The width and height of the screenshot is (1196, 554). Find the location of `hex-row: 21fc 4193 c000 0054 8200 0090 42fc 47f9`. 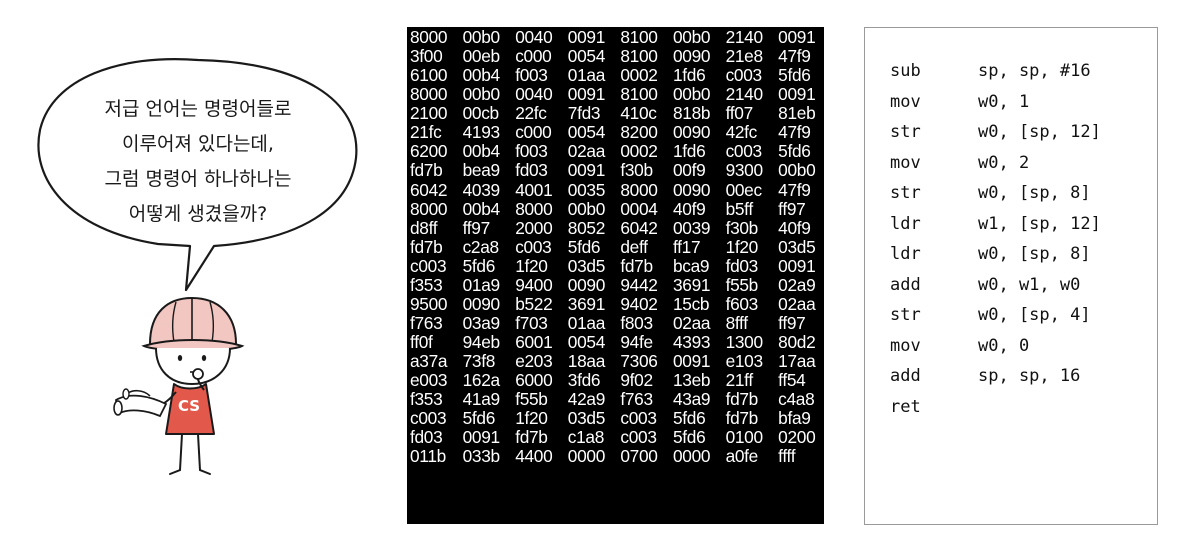

hex-row: 21fc 4193 c000 0054 8200 0090 42fc 47f9 is located at coordinates (617, 132).